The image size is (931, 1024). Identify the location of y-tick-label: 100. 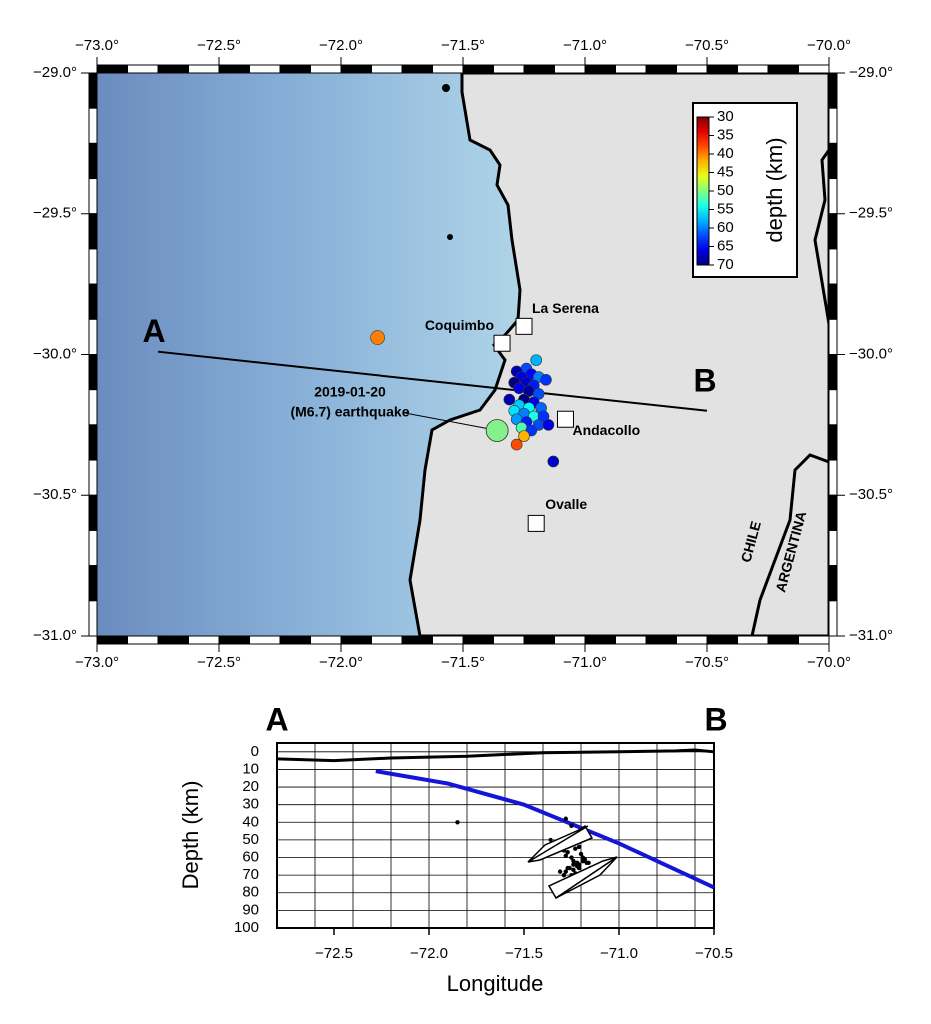
(246, 927).